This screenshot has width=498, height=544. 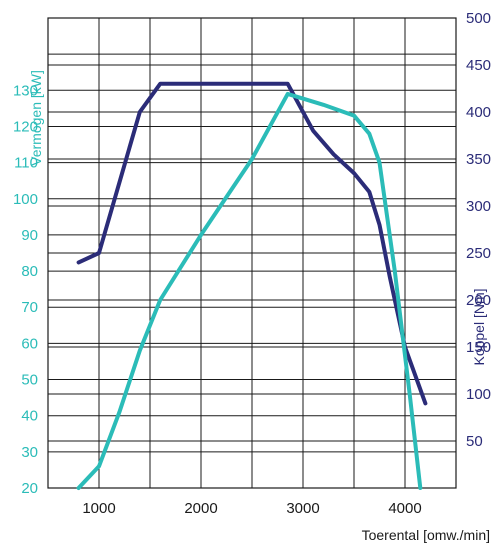 What do you see at coordinates (29, 416) in the screenshot?
I see `y-left-tick-label: 40` at bounding box center [29, 416].